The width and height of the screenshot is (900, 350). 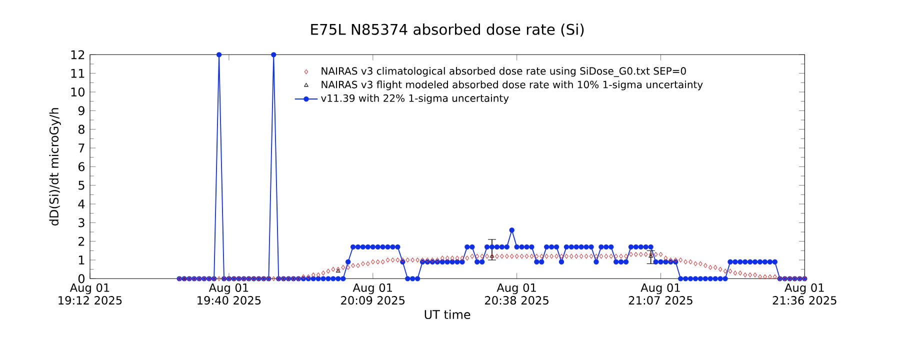 What do you see at coordinates (516, 294) in the screenshot?
I see `x-tick-label: Aug 01 20:38 2025` at bounding box center [516, 294].